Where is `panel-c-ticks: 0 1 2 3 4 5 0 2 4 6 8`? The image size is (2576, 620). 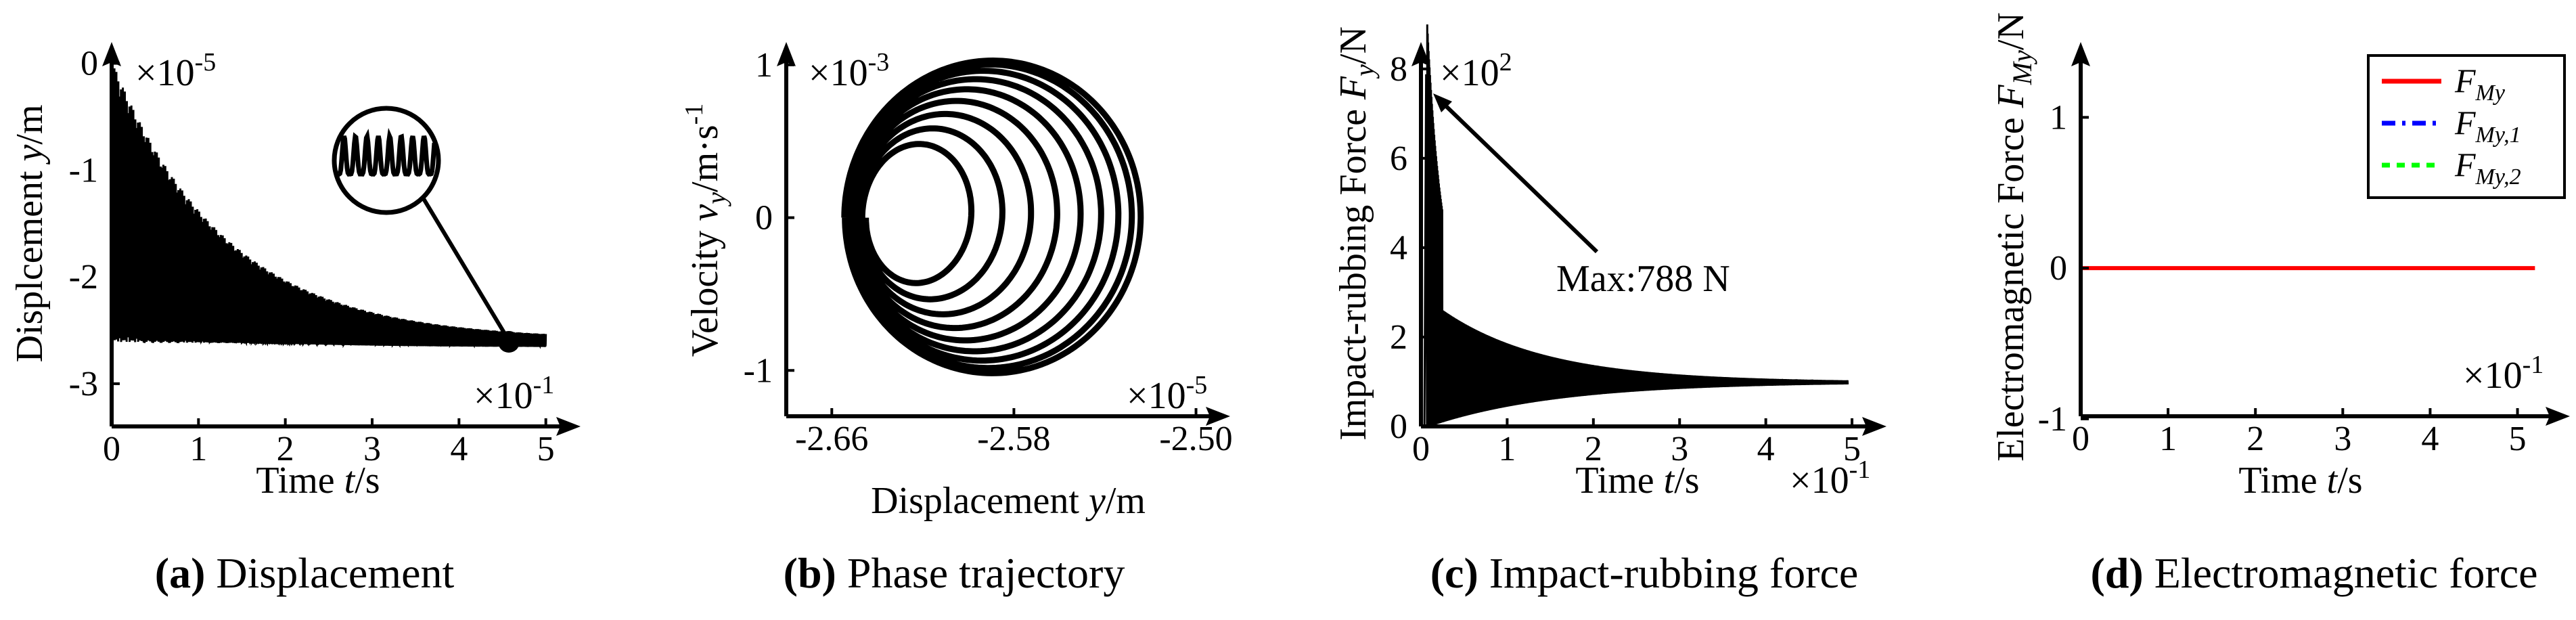 panel-c-ticks: 0 1 2 3 4 5 0 2 4 6 8 is located at coordinates (1625, 259).